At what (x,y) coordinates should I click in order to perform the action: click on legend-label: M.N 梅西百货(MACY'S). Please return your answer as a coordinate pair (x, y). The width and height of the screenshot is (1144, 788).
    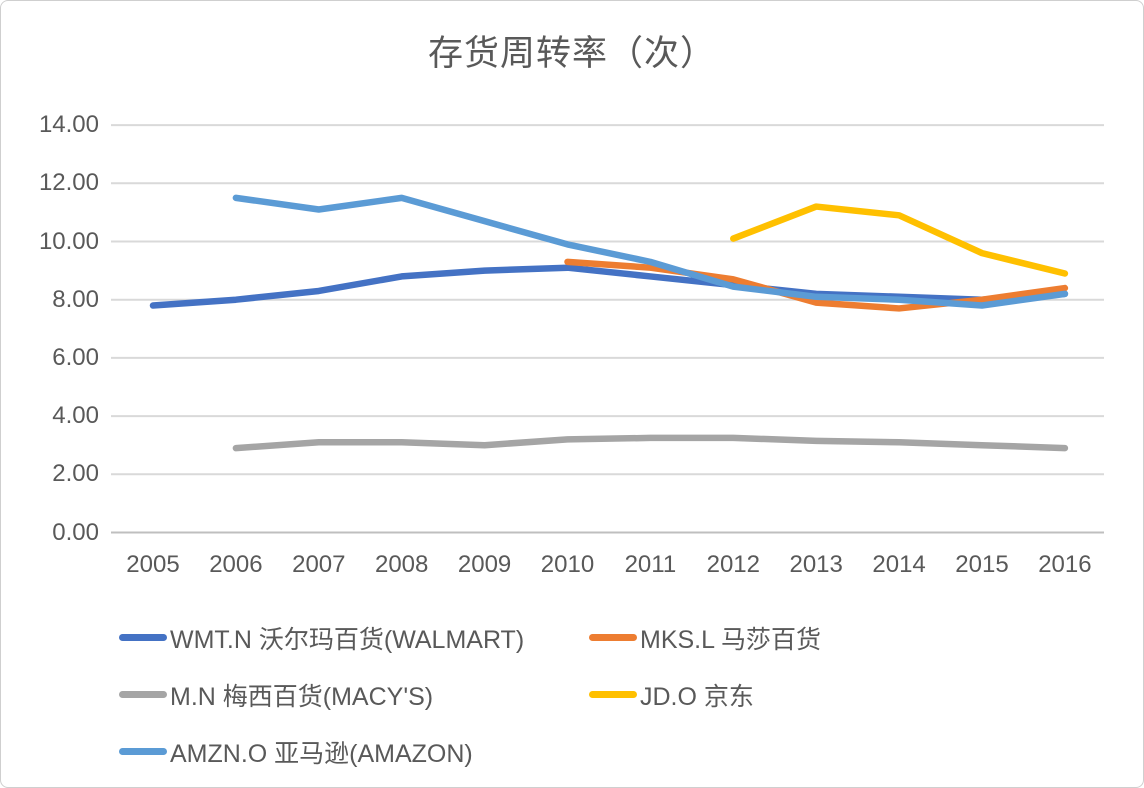
    Looking at the image, I should click on (302, 696).